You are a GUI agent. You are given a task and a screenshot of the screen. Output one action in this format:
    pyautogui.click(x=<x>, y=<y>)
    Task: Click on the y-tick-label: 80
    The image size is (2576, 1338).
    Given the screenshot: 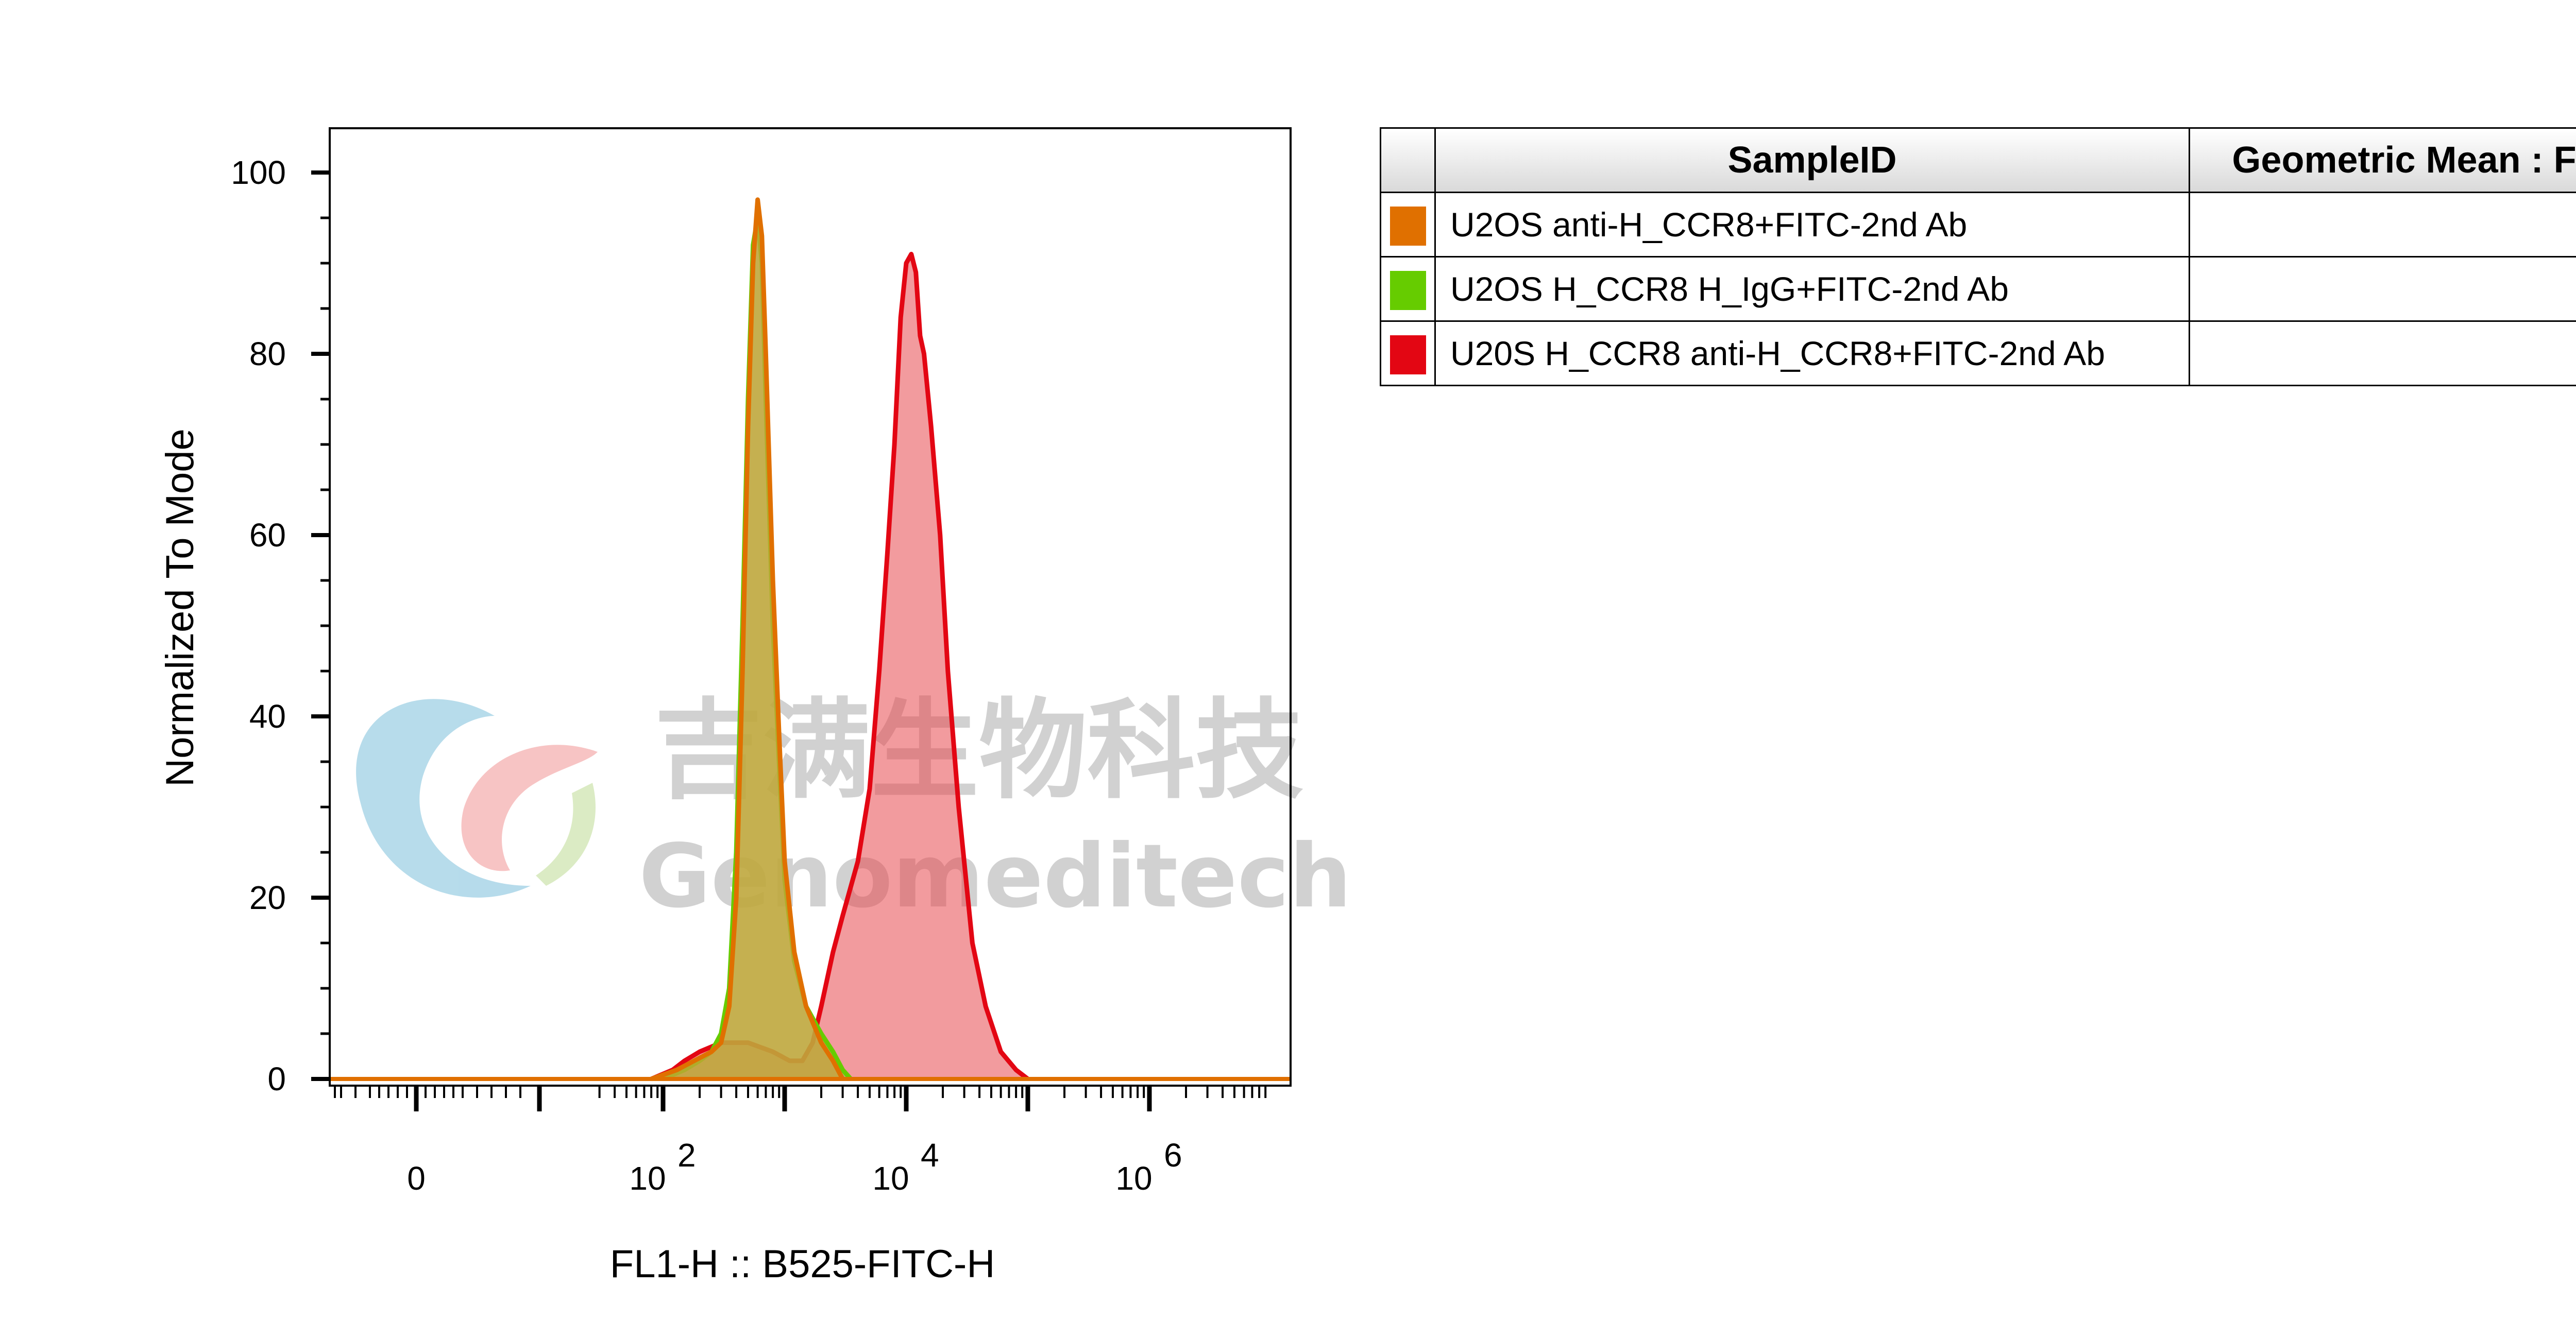 What is the action you would take?
    pyautogui.click(x=267, y=353)
    